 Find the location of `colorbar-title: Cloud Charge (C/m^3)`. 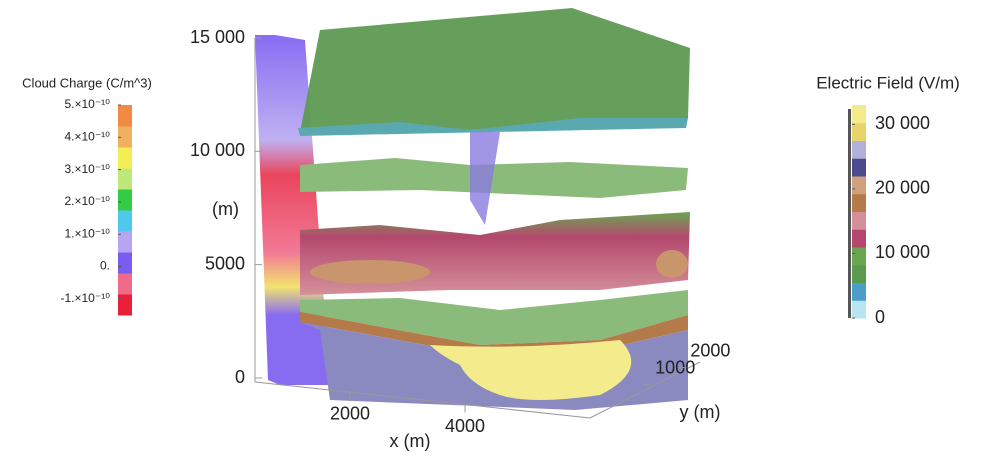

colorbar-title: Cloud Charge (C/m^3) is located at coordinates (87, 82).